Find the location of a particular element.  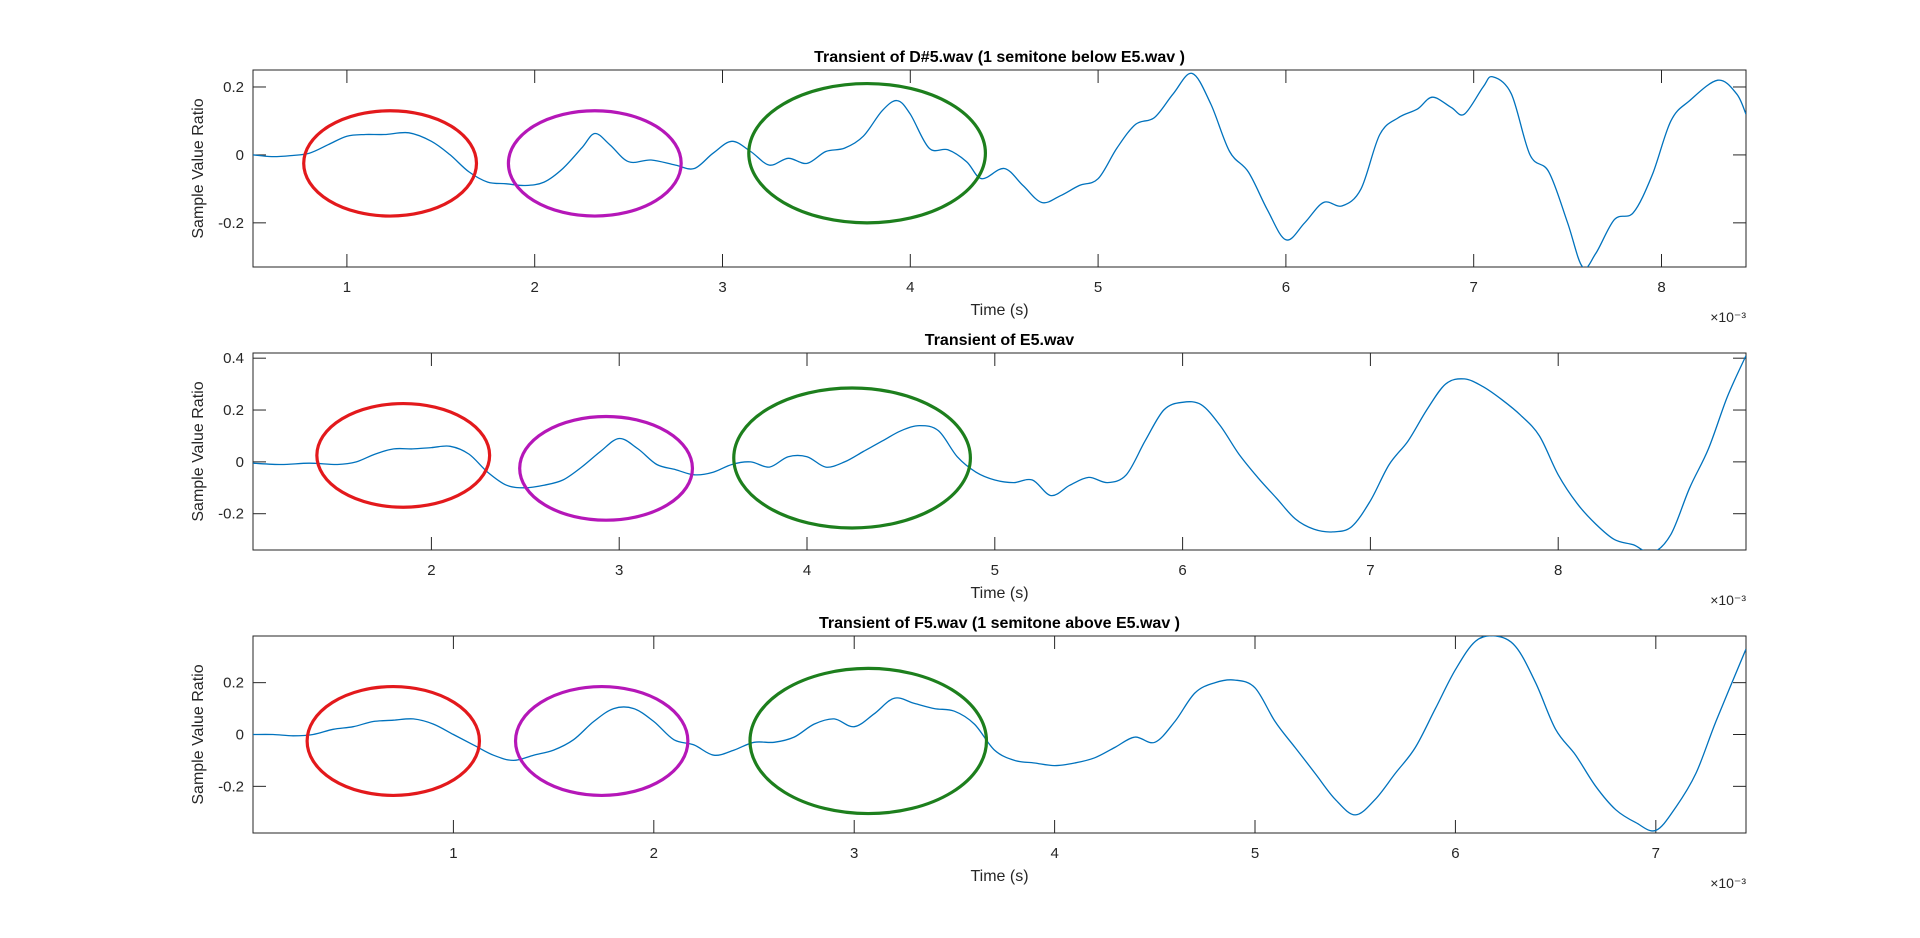

y-tick-label: 0.4 is located at coordinates (233, 358).